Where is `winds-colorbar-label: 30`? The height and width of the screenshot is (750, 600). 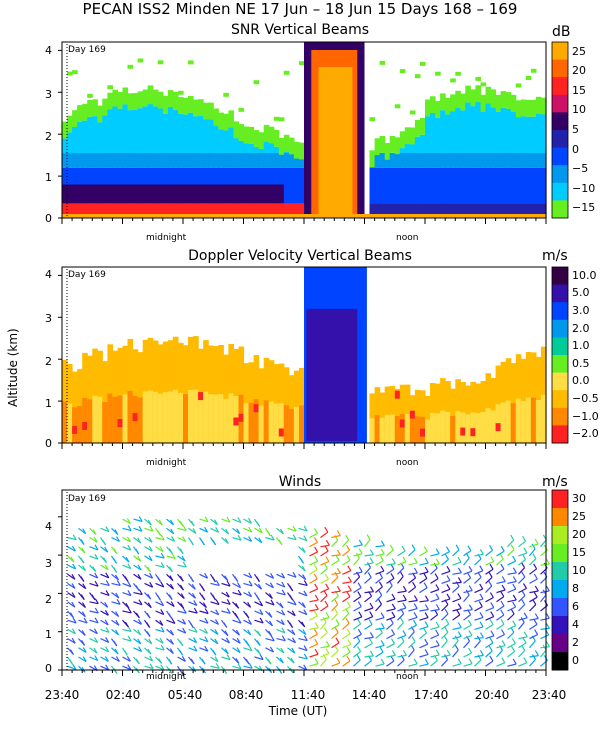 winds-colorbar-label: 30 is located at coordinates (579, 498).